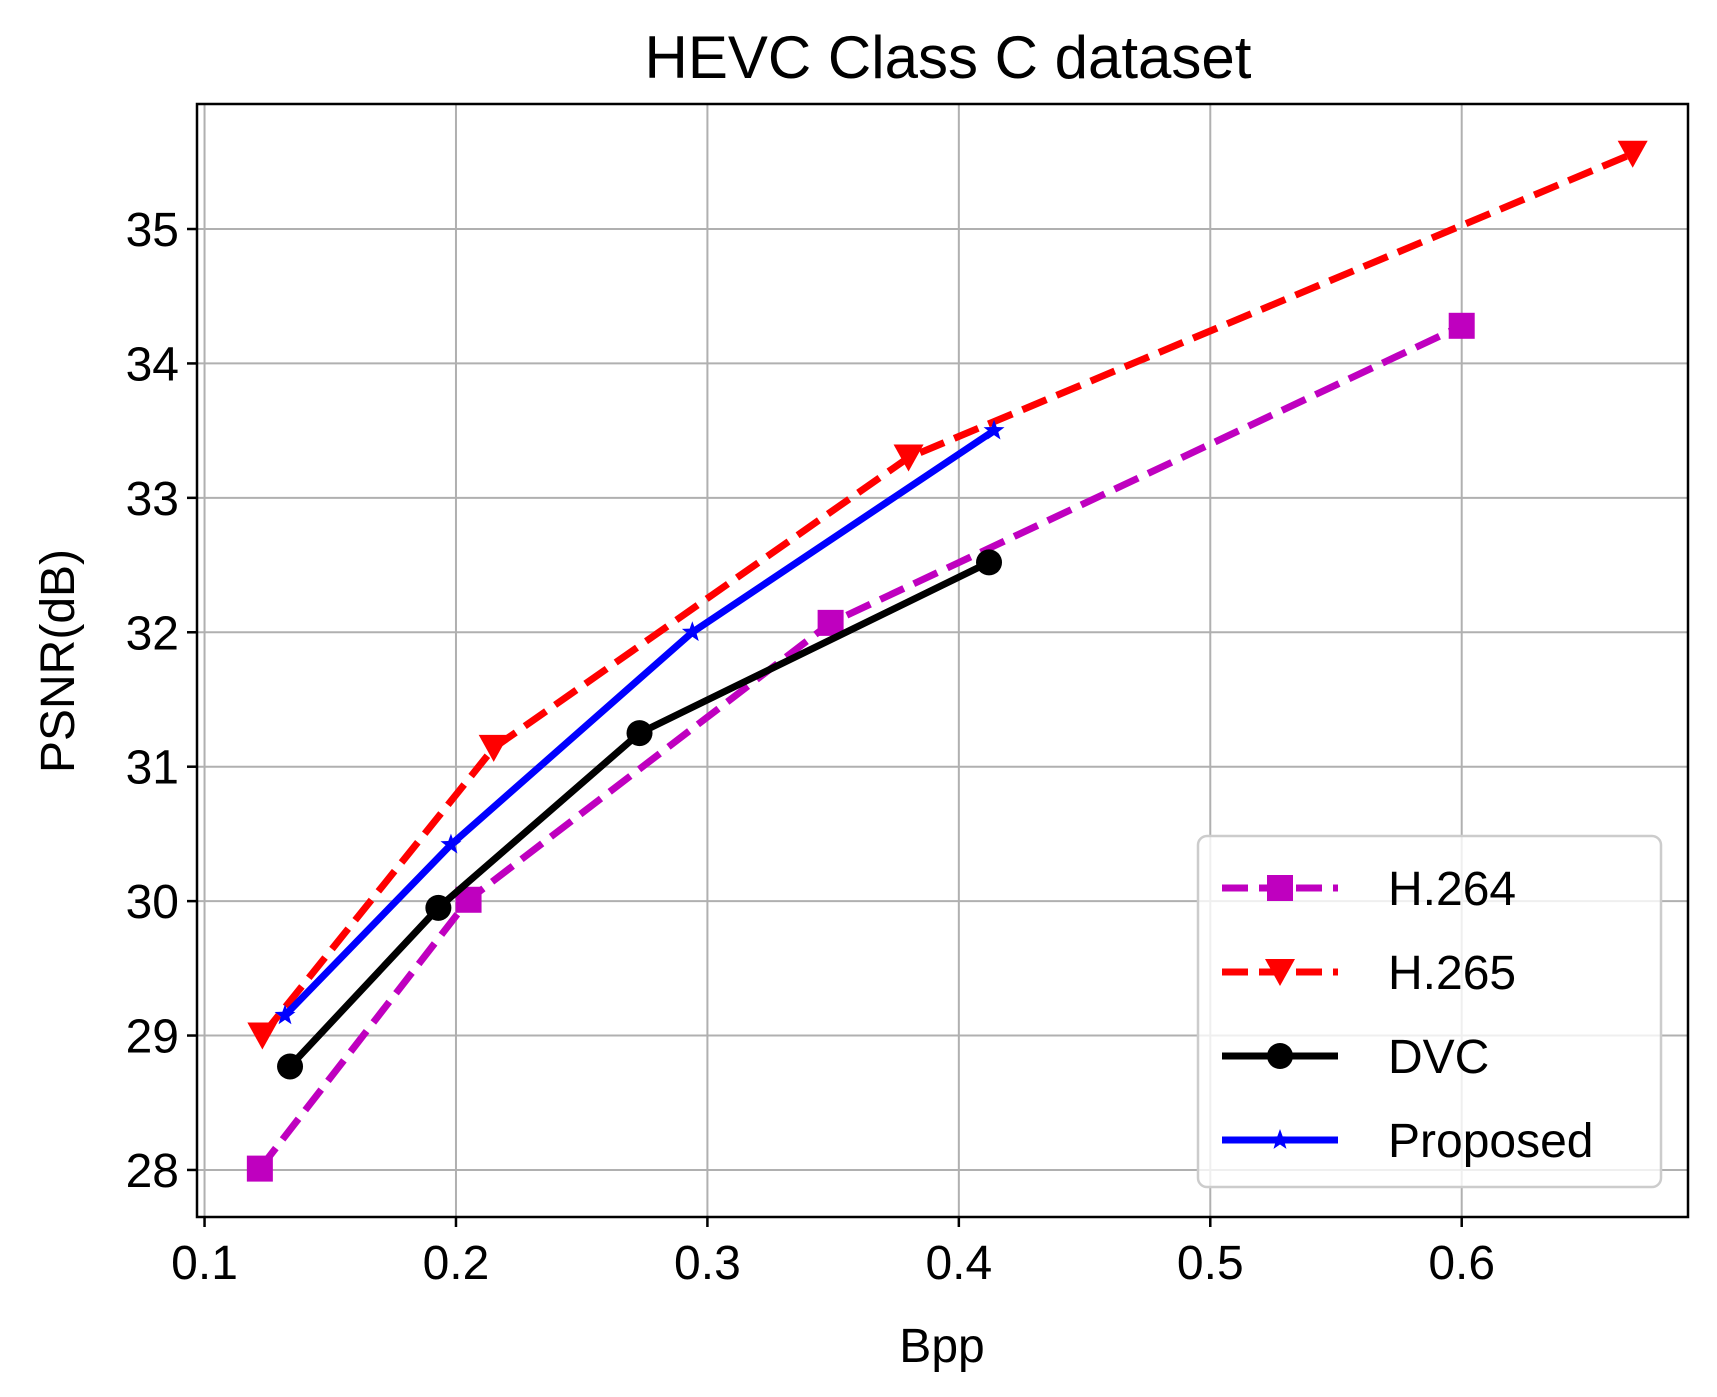 The height and width of the screenshot is (1397, 1717). I want to click on legend-item-dvc: DVC, so click(1355, 1057).